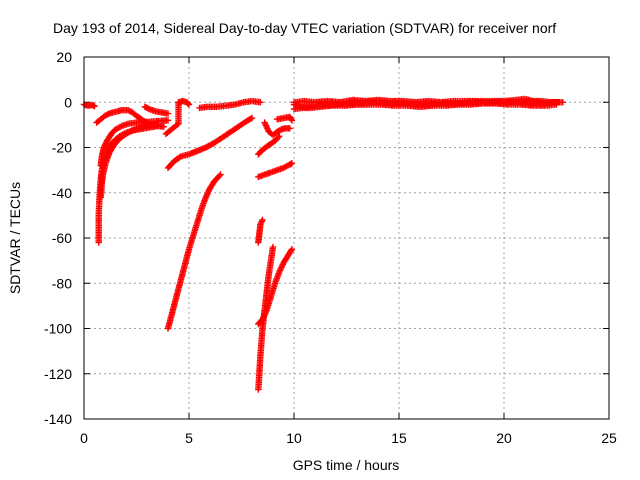 This screenshot has width=640, height=480. What do you see at coordinates (58, 329) in the screenshot?
I see `y-tick-label: -100` at bounding box center [58, 329].